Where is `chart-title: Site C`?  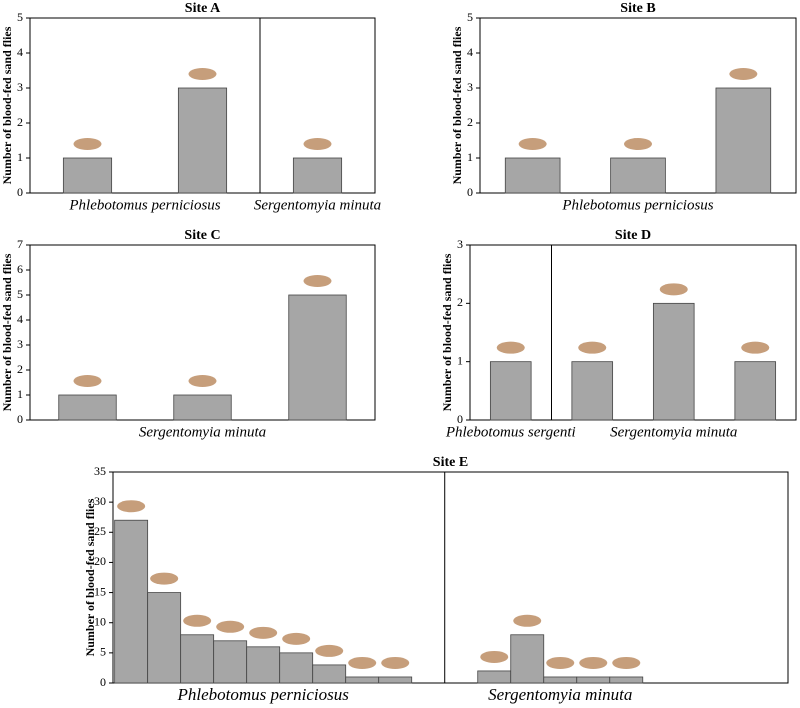
chart-title: Site C is located at coordinates (202, 235).